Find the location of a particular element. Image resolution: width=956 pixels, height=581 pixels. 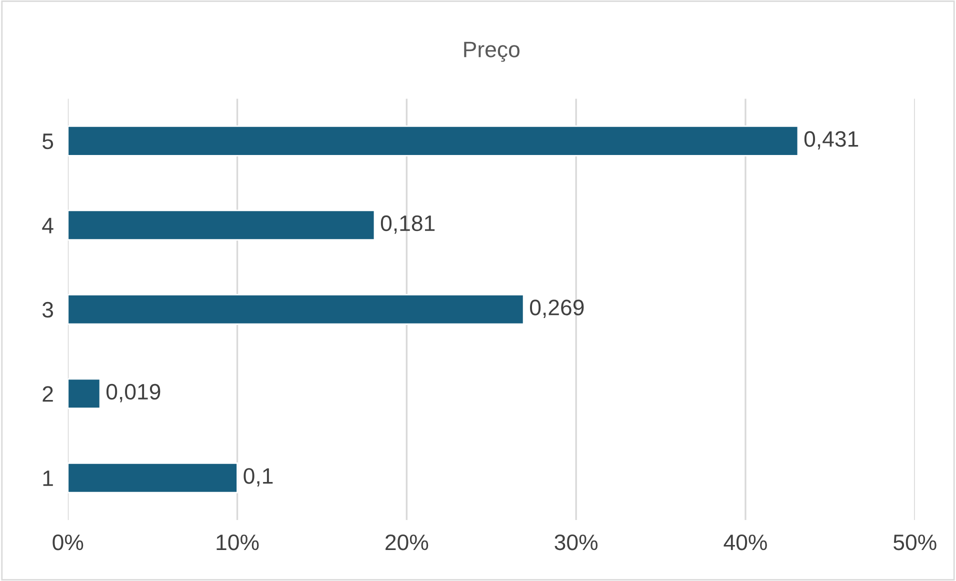

chart-title: Preço is located at coordinates (492, 52).